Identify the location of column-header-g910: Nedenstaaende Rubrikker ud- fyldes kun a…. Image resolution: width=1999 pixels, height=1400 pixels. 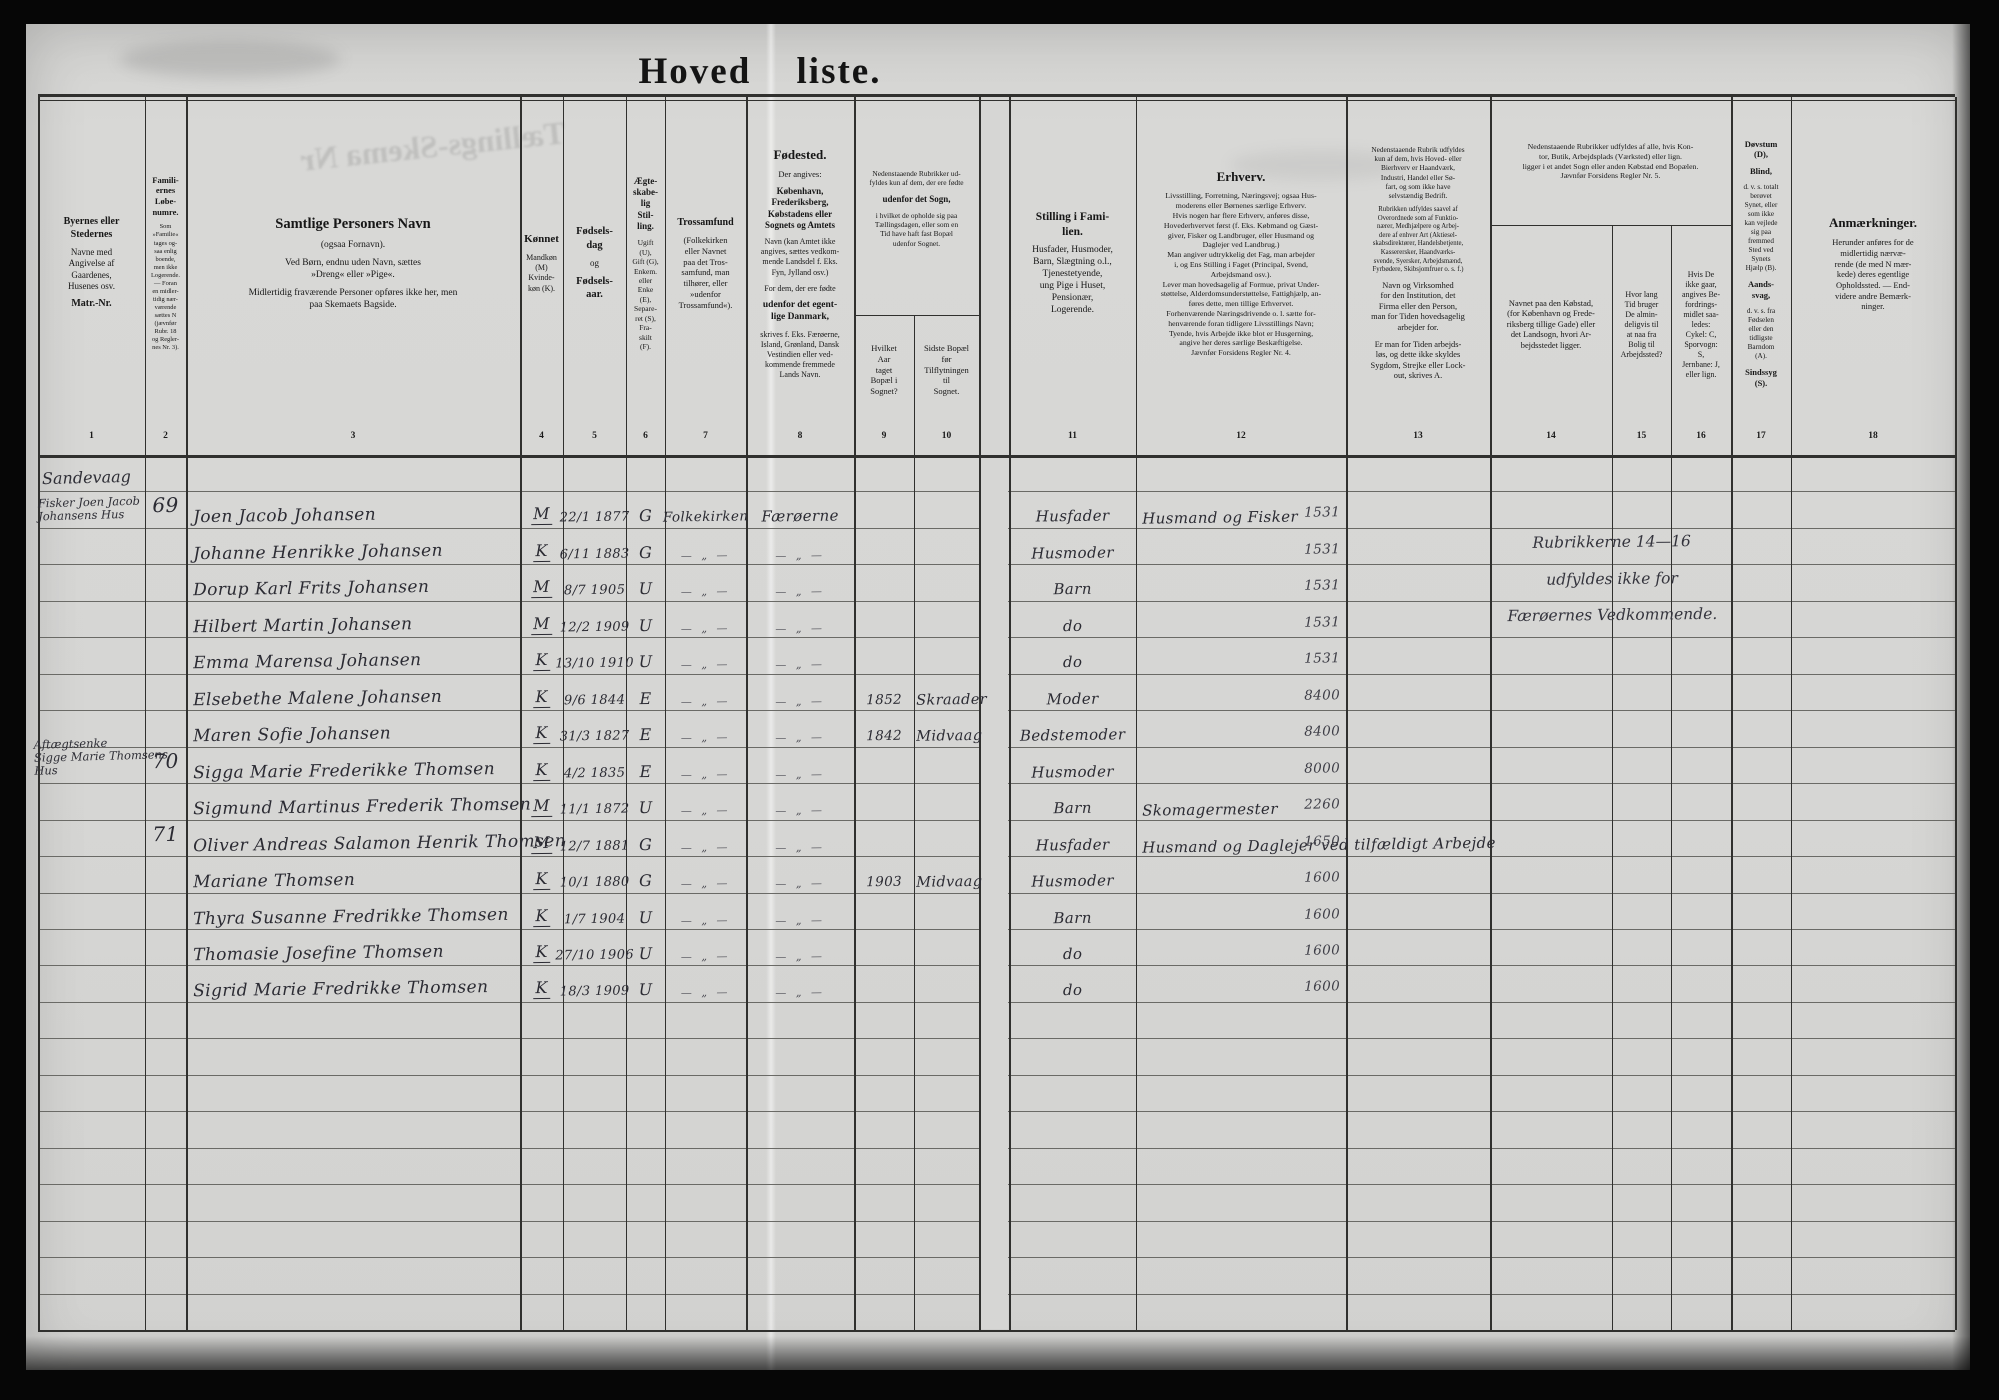
(916, 208).